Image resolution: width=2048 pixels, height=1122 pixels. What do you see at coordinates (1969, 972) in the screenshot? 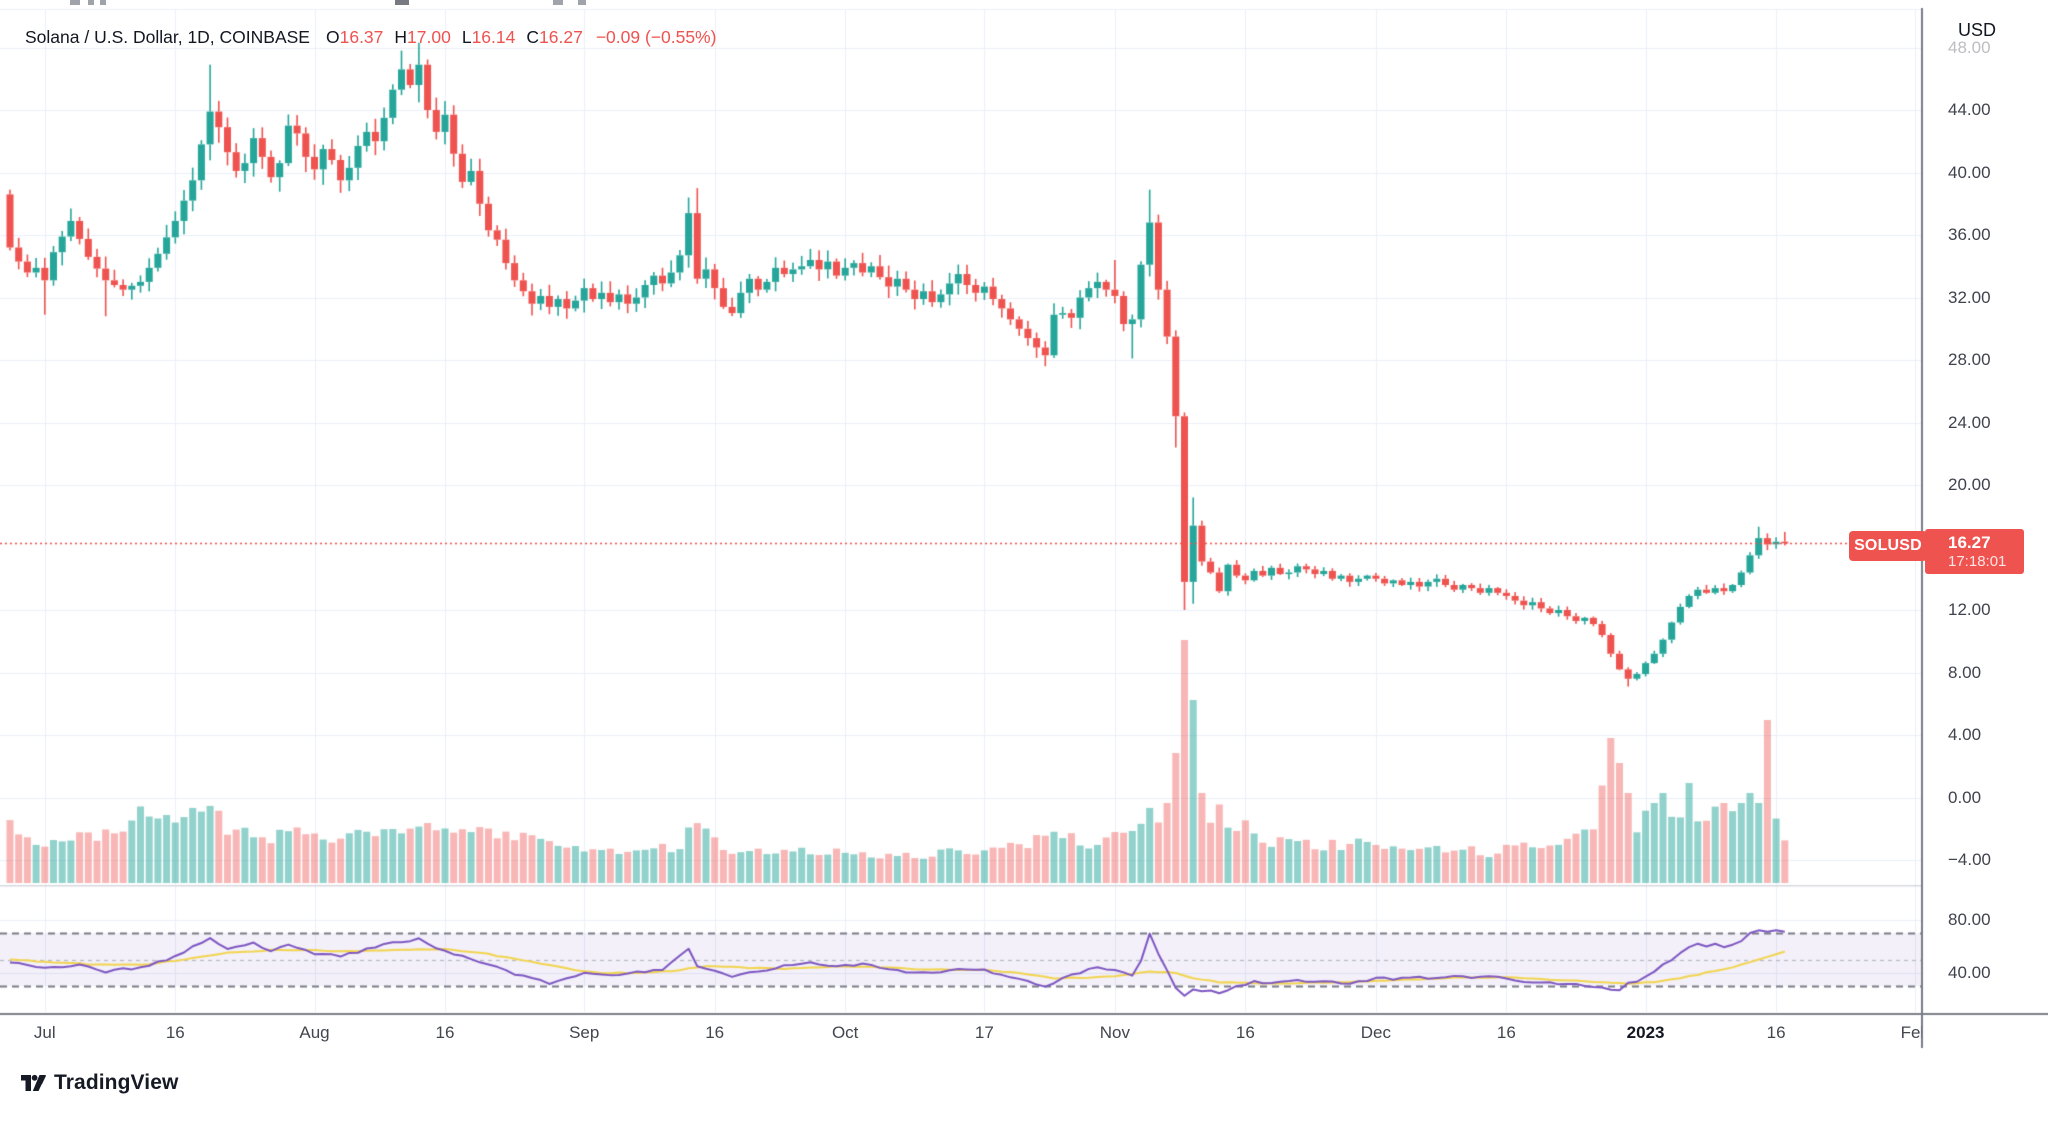
I see `rsi-tick-label: 40.00` at bounding box center [1969, 972].